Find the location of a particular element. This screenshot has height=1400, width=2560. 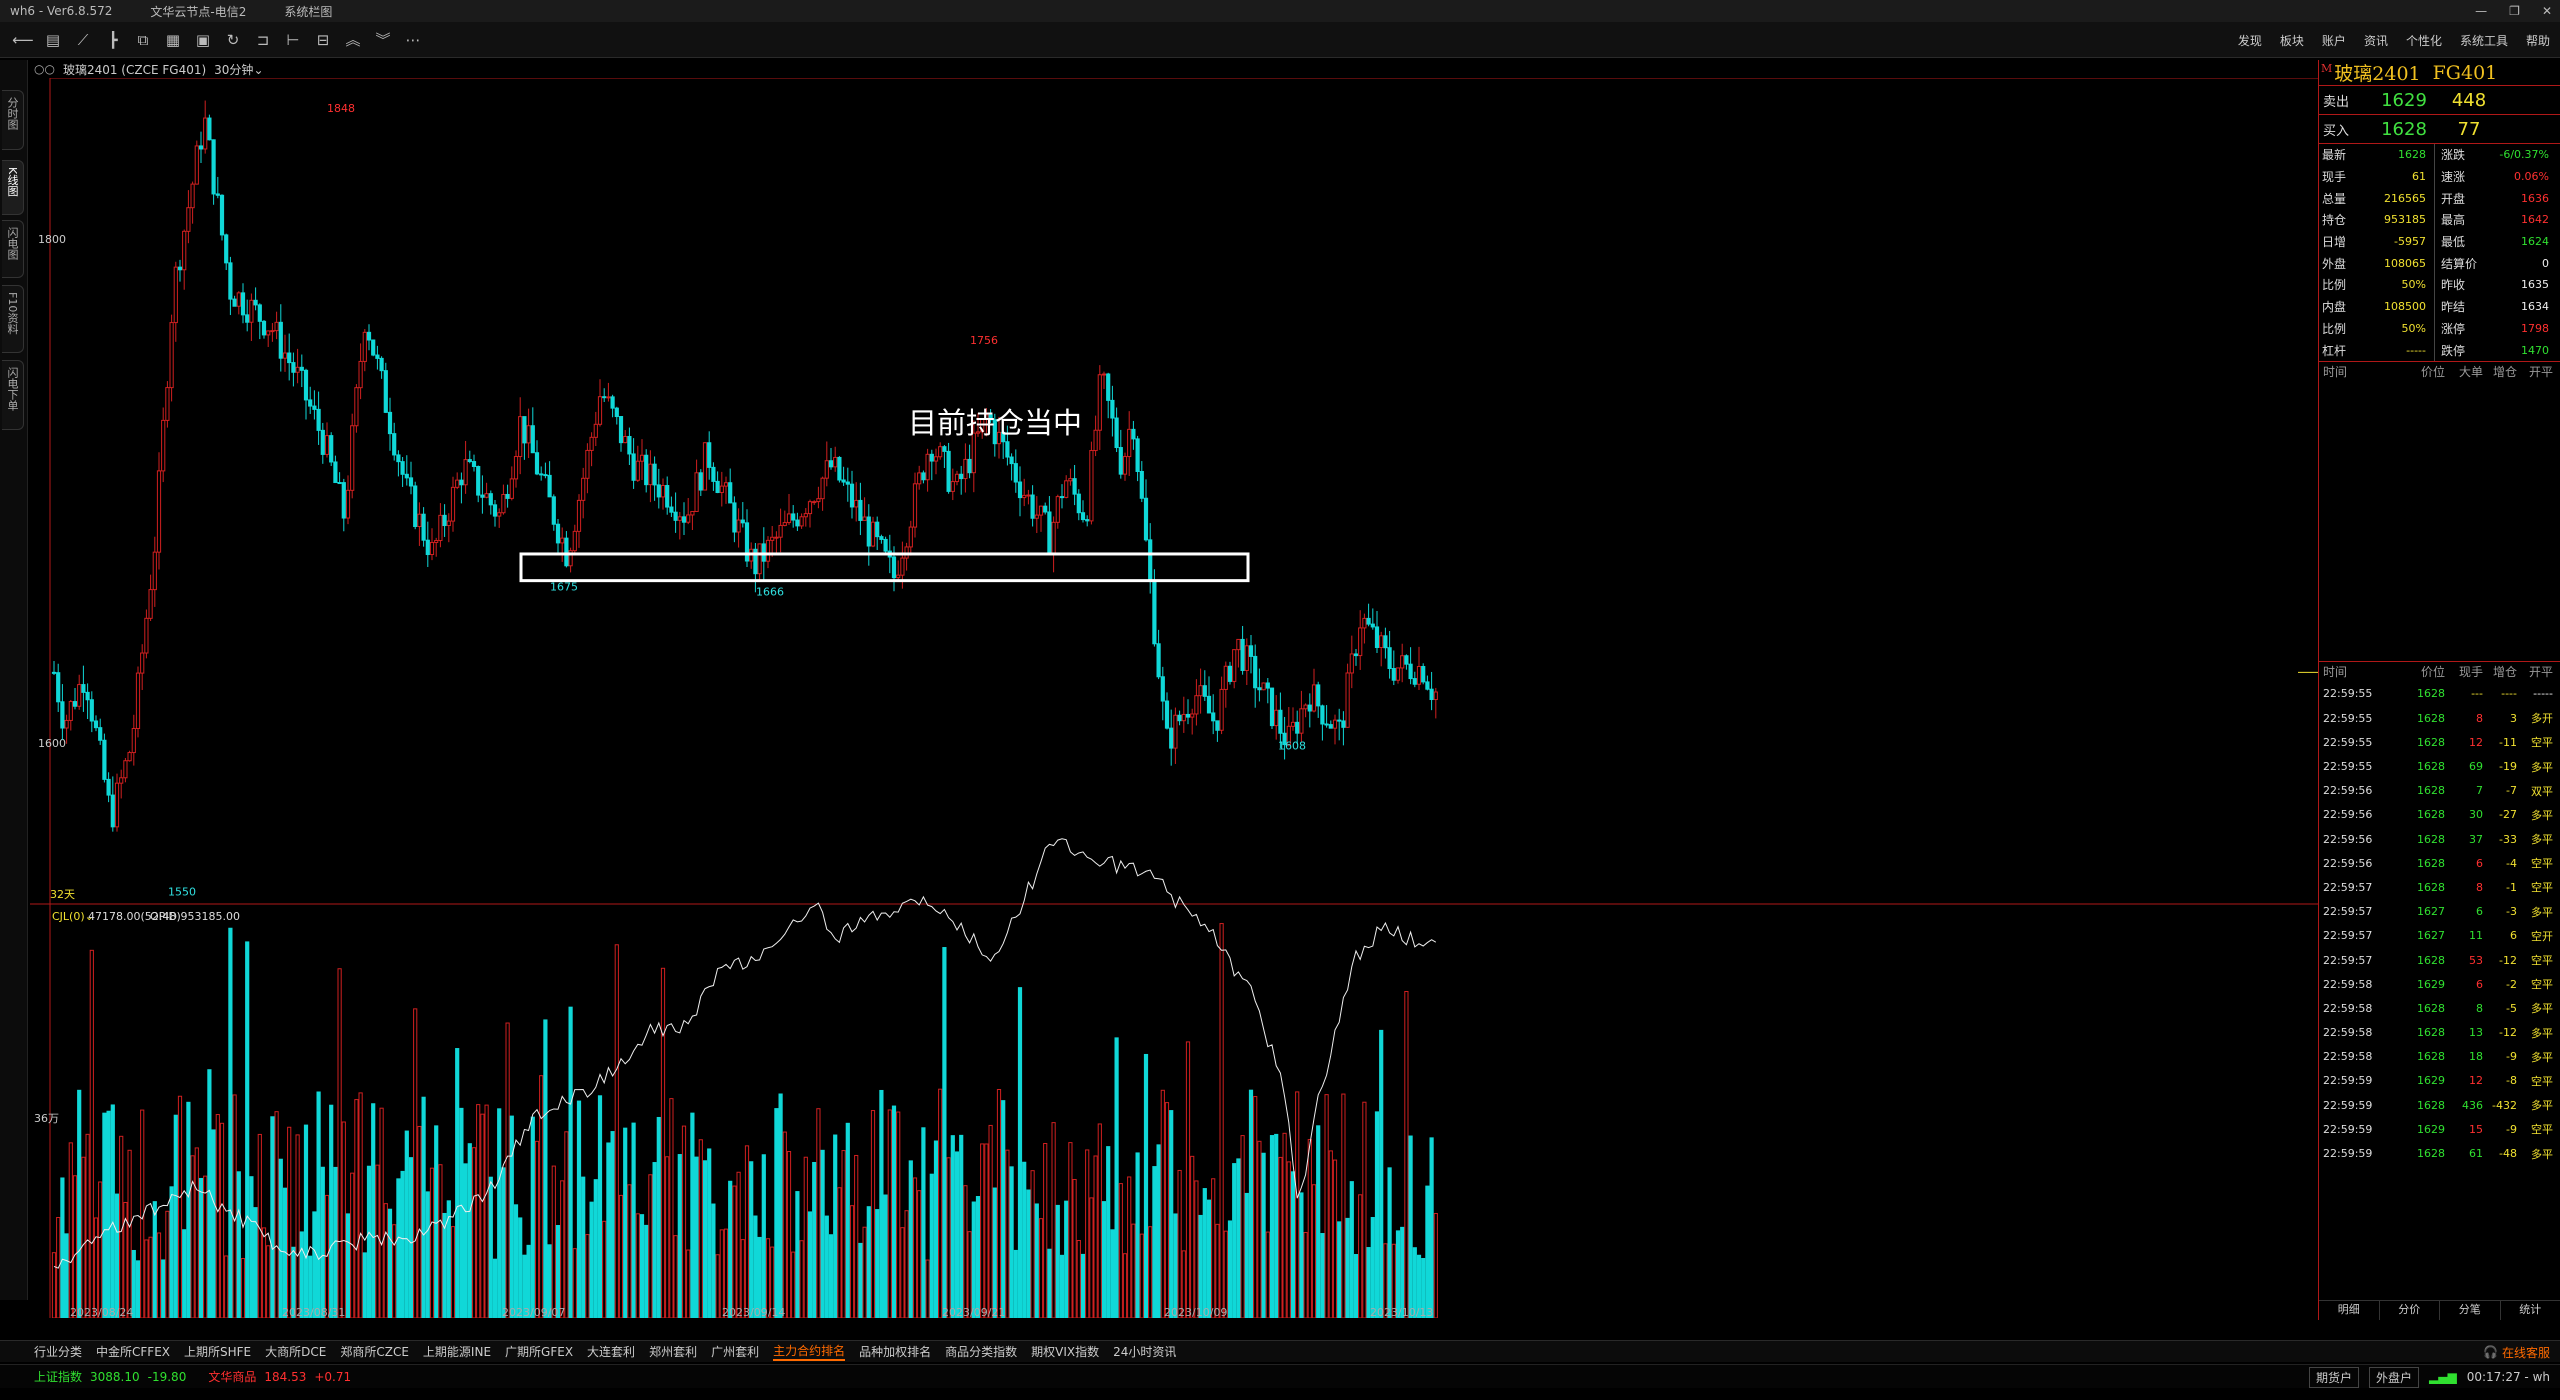

instrument-title: M 玻璃2401 FG401 is located at coordinates (2439, 73).